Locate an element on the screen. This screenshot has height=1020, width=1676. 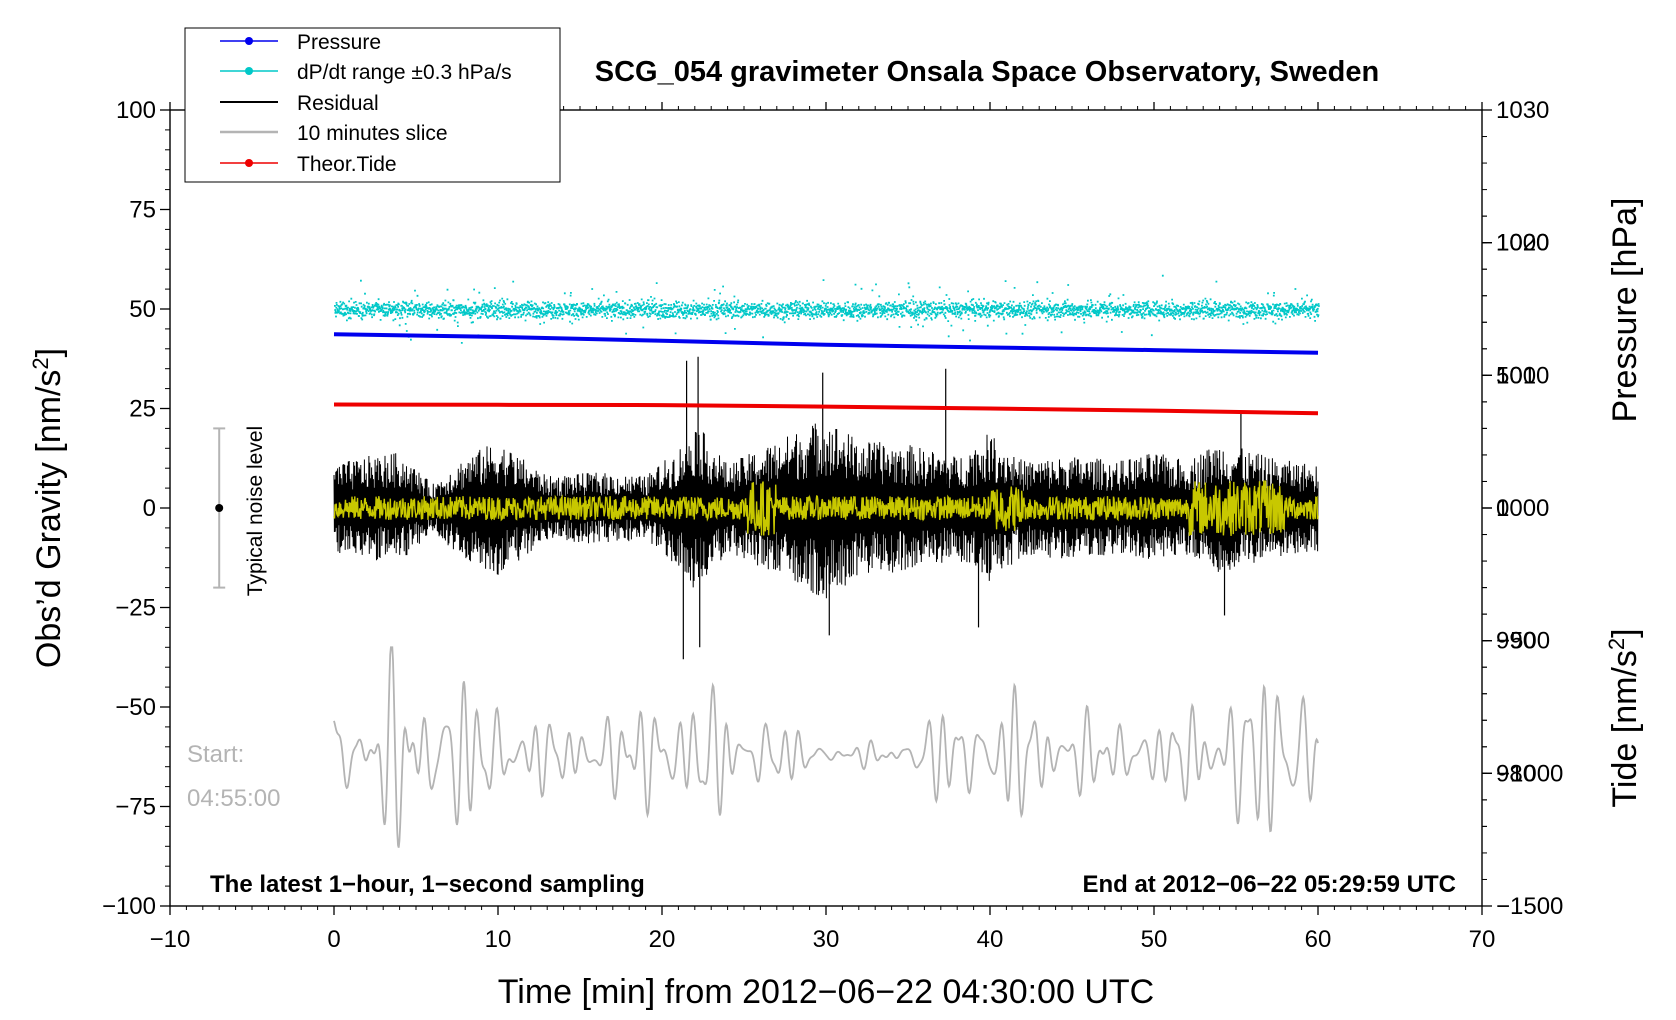
filtered-residual-line is located at coordinates (826, 508).